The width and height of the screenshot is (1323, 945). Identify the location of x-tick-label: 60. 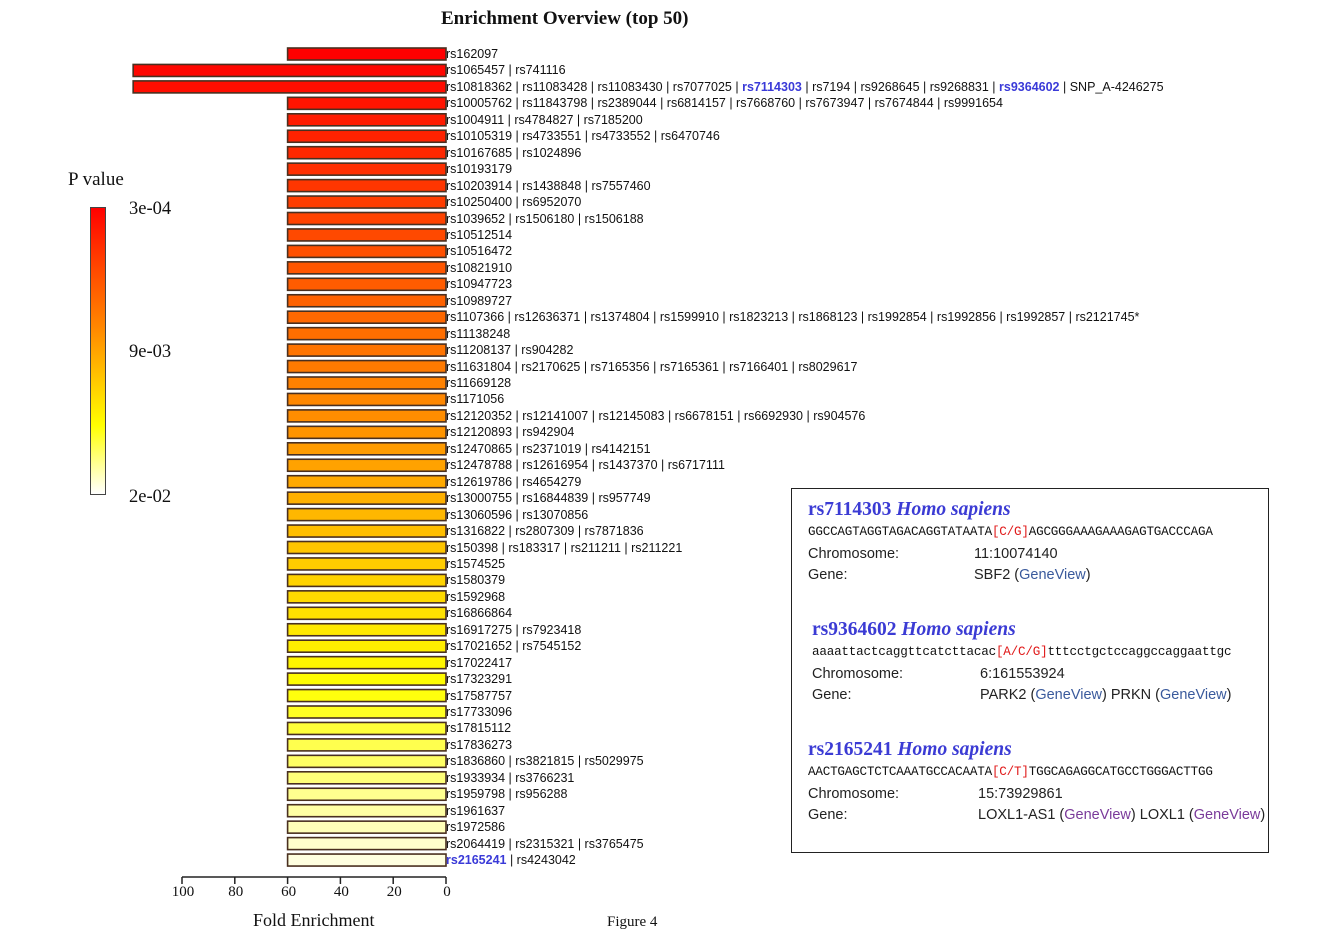
(289, 892).